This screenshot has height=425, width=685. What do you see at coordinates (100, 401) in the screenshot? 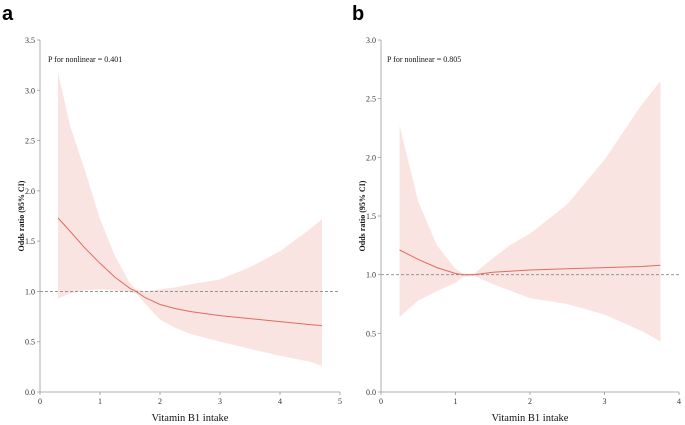
I see `panel-a-x-tick-label: 1` at bounding box center [100, 401].